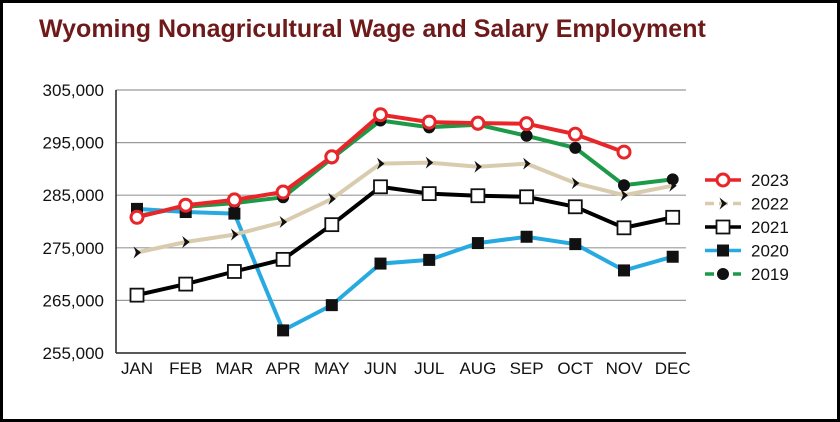 This screenshot has height=422, width=840. I want to click on x-tick-label: AUG, so click(477, 368).